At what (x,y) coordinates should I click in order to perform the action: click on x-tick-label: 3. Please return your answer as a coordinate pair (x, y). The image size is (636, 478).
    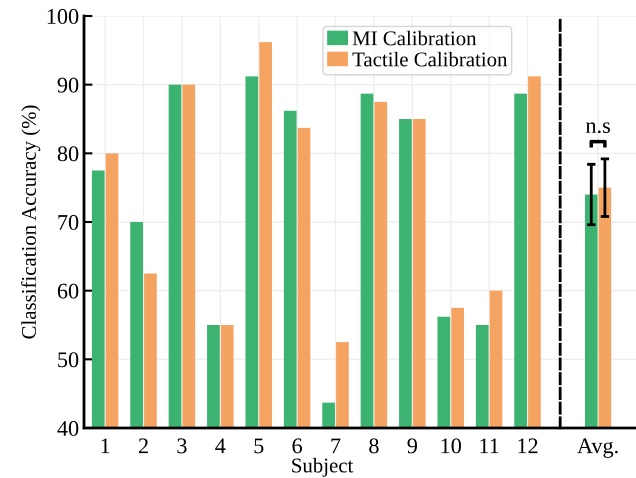
    Looking at the image, I should click on (182, 446).